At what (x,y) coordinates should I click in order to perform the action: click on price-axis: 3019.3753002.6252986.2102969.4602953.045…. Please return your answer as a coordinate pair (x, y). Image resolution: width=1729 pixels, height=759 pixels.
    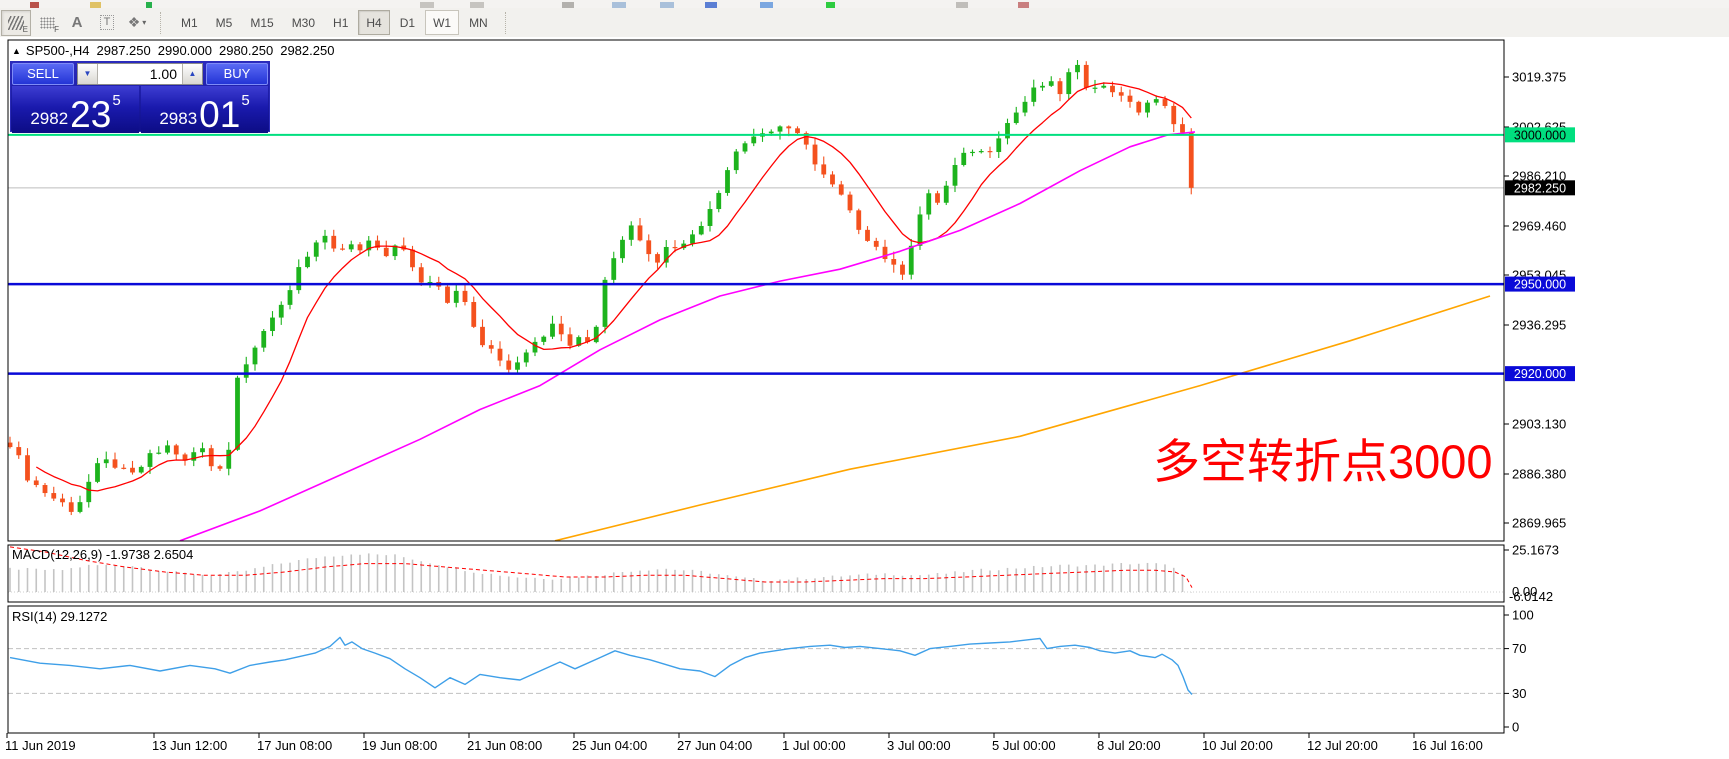
    Looking at the image, I should click on (1539, 300).